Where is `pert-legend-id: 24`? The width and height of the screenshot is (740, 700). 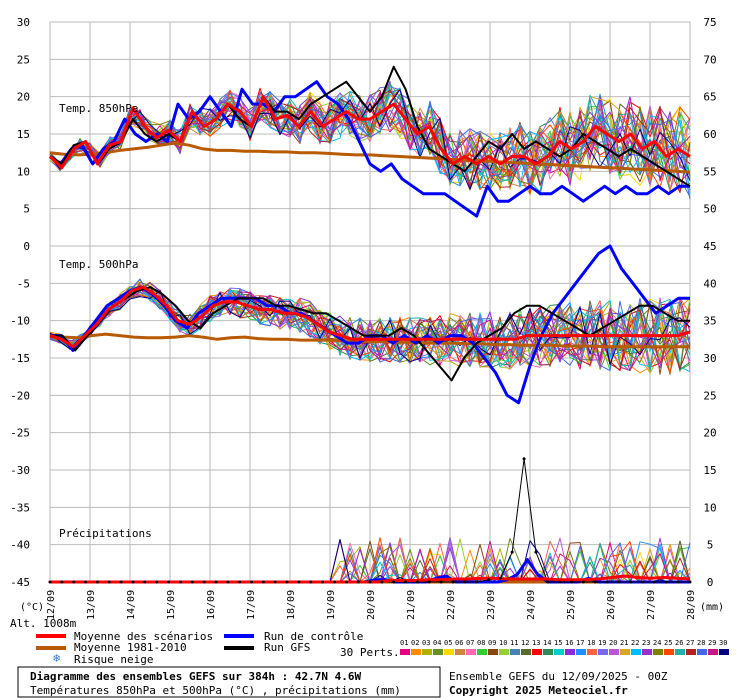 pert-legend-id: 24 is located at coordinates (657, 643).